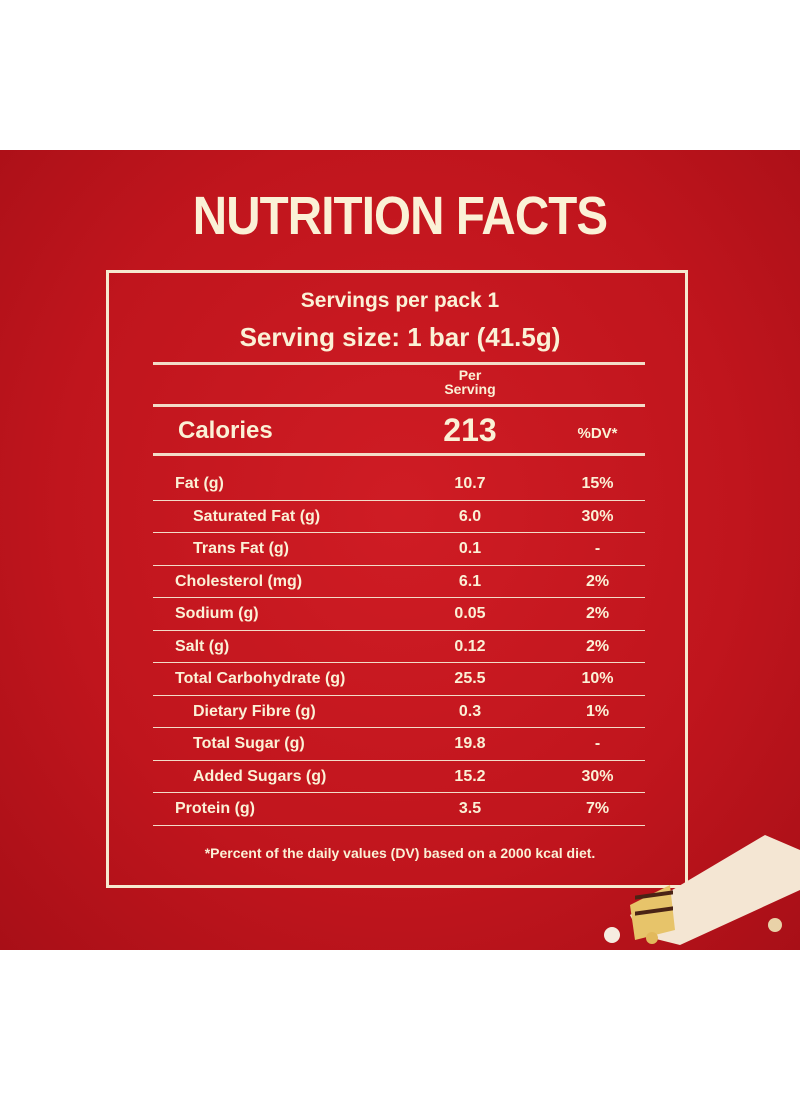  Describe the element at coordinates (400, 337) in the screenshot. I see `serving-size: Serving size: 1 bar (41.5g)` at that location.